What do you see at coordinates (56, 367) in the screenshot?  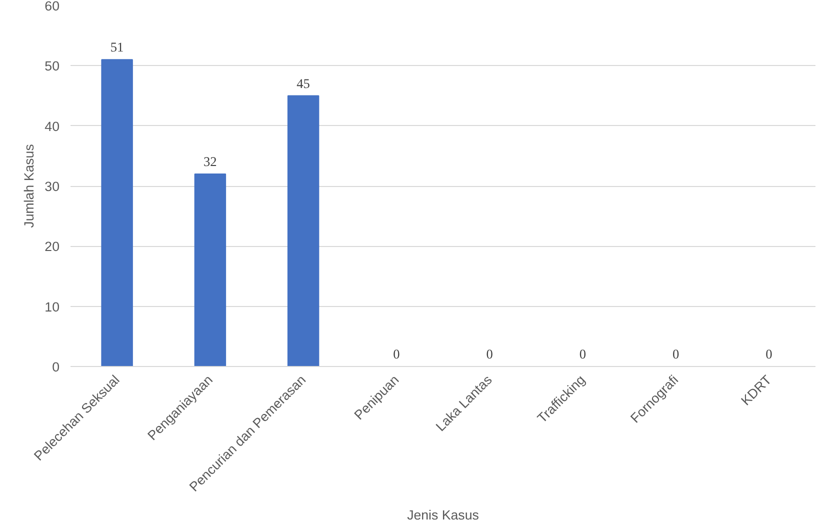 I see `y-tick-label: 0` at bounding box center [56, 367].